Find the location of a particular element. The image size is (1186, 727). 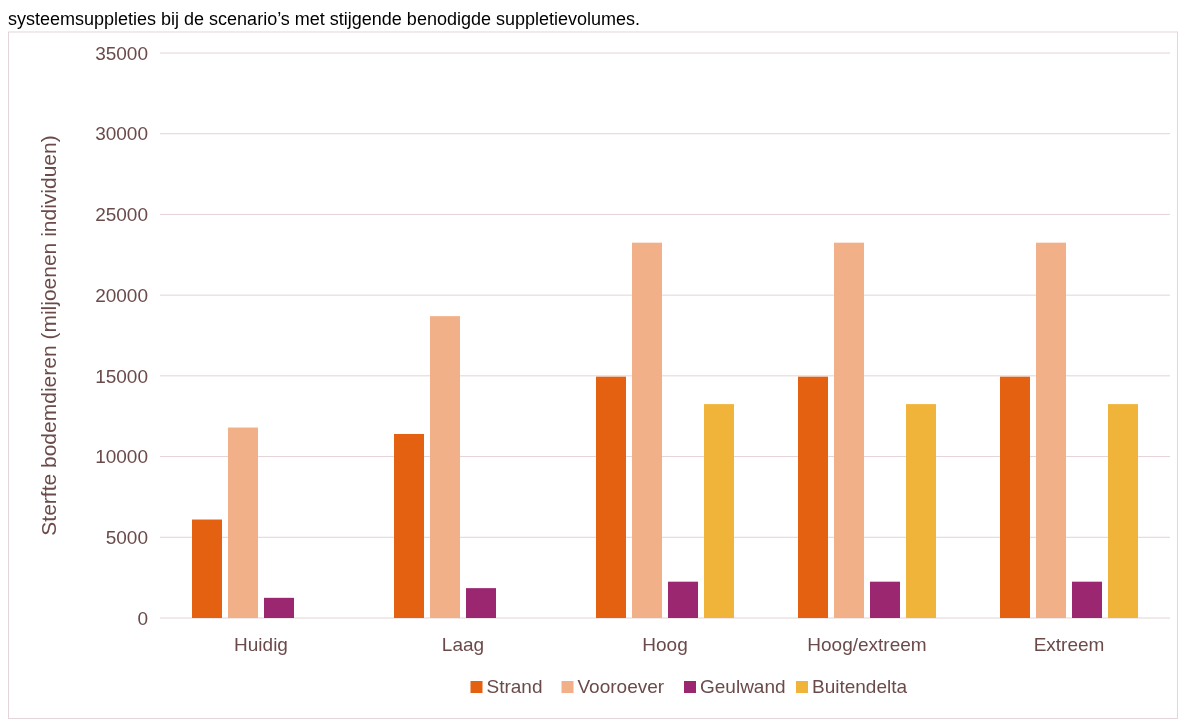

legend-label: Geulwand is located at coordinates (743, 686).